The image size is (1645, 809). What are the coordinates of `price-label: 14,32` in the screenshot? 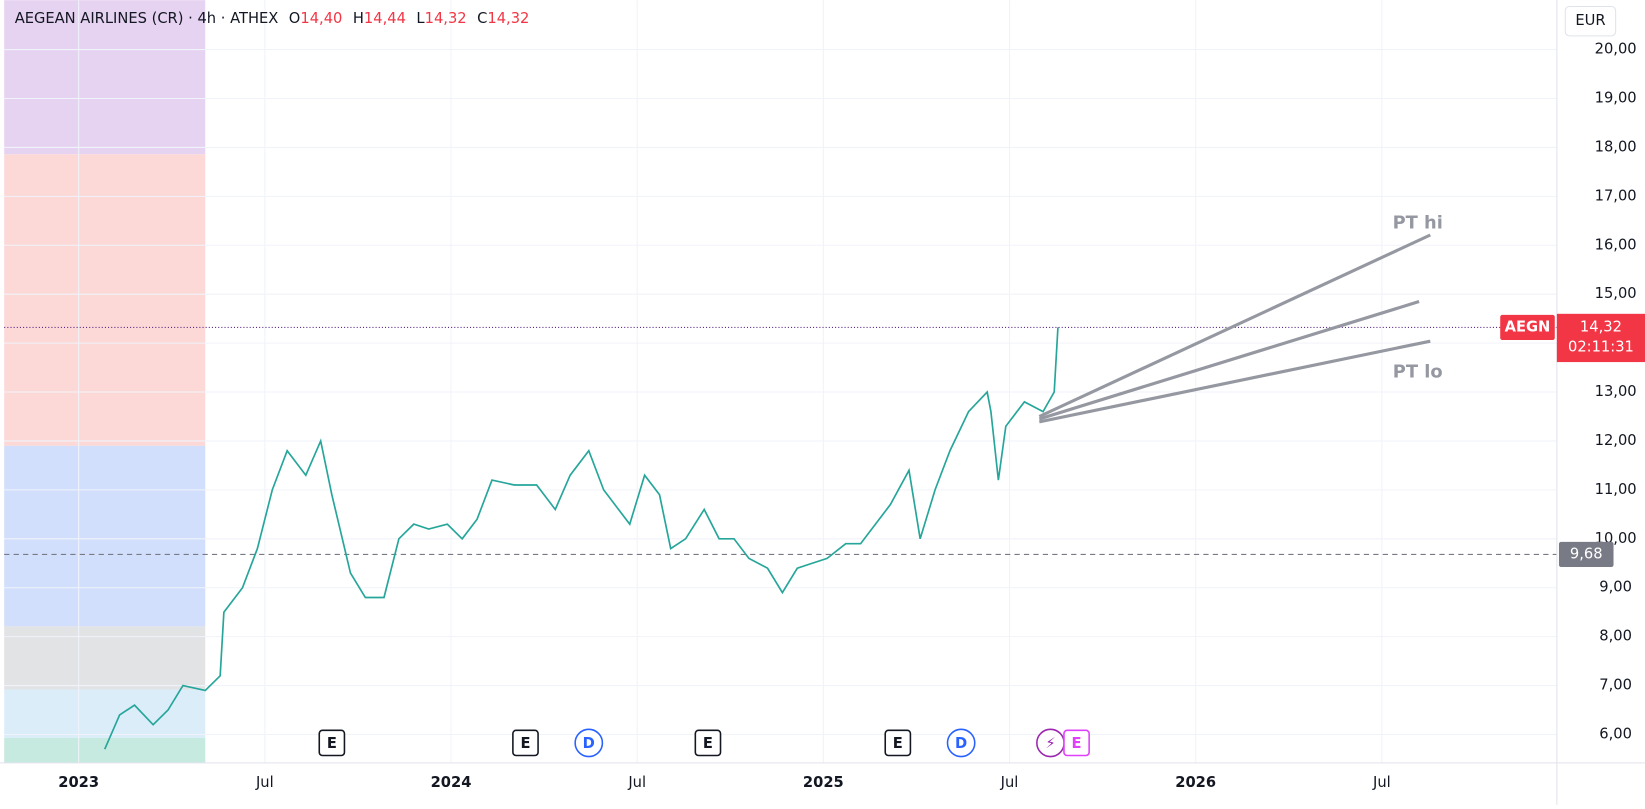 It's located at (1601, 326).